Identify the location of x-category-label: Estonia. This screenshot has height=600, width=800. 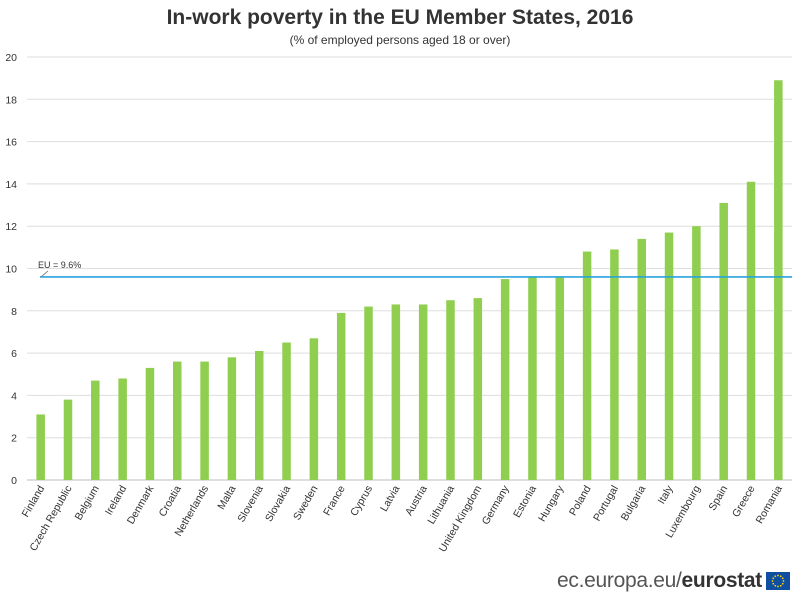
(525, 501).